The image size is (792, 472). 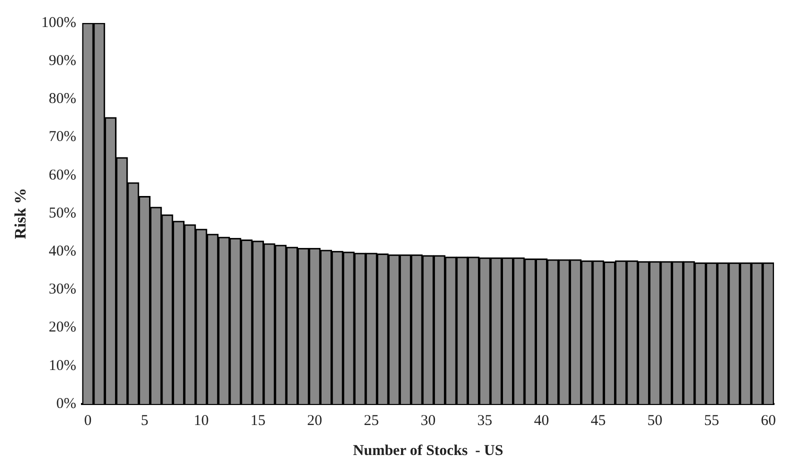 I want to click on y-tick-label: 10%, so click(x=62, y=366).